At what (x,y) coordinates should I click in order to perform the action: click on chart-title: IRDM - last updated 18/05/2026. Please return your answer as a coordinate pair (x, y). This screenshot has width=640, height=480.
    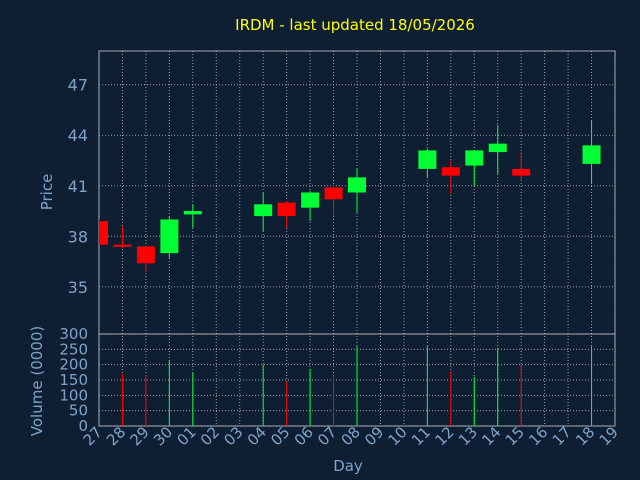
    Looking at the image, I should click on (355, 25).